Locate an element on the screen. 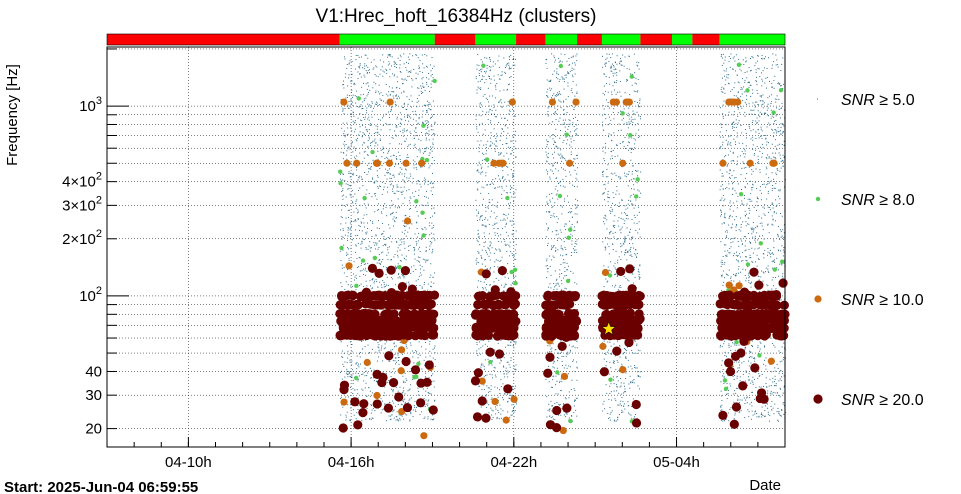 The width and height of the screenshot is (961, 494). point-snr10 is located at coordinates (422, 163).